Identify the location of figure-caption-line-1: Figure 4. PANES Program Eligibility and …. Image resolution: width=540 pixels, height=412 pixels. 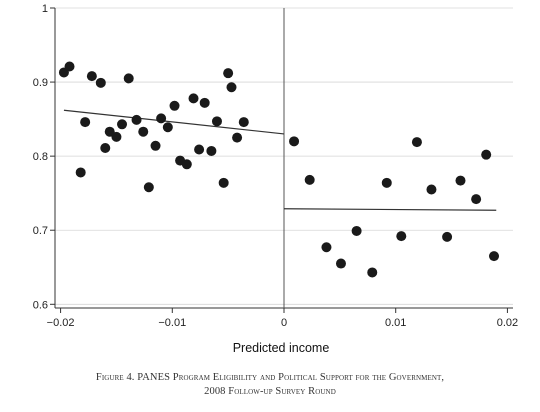
(270, 377).